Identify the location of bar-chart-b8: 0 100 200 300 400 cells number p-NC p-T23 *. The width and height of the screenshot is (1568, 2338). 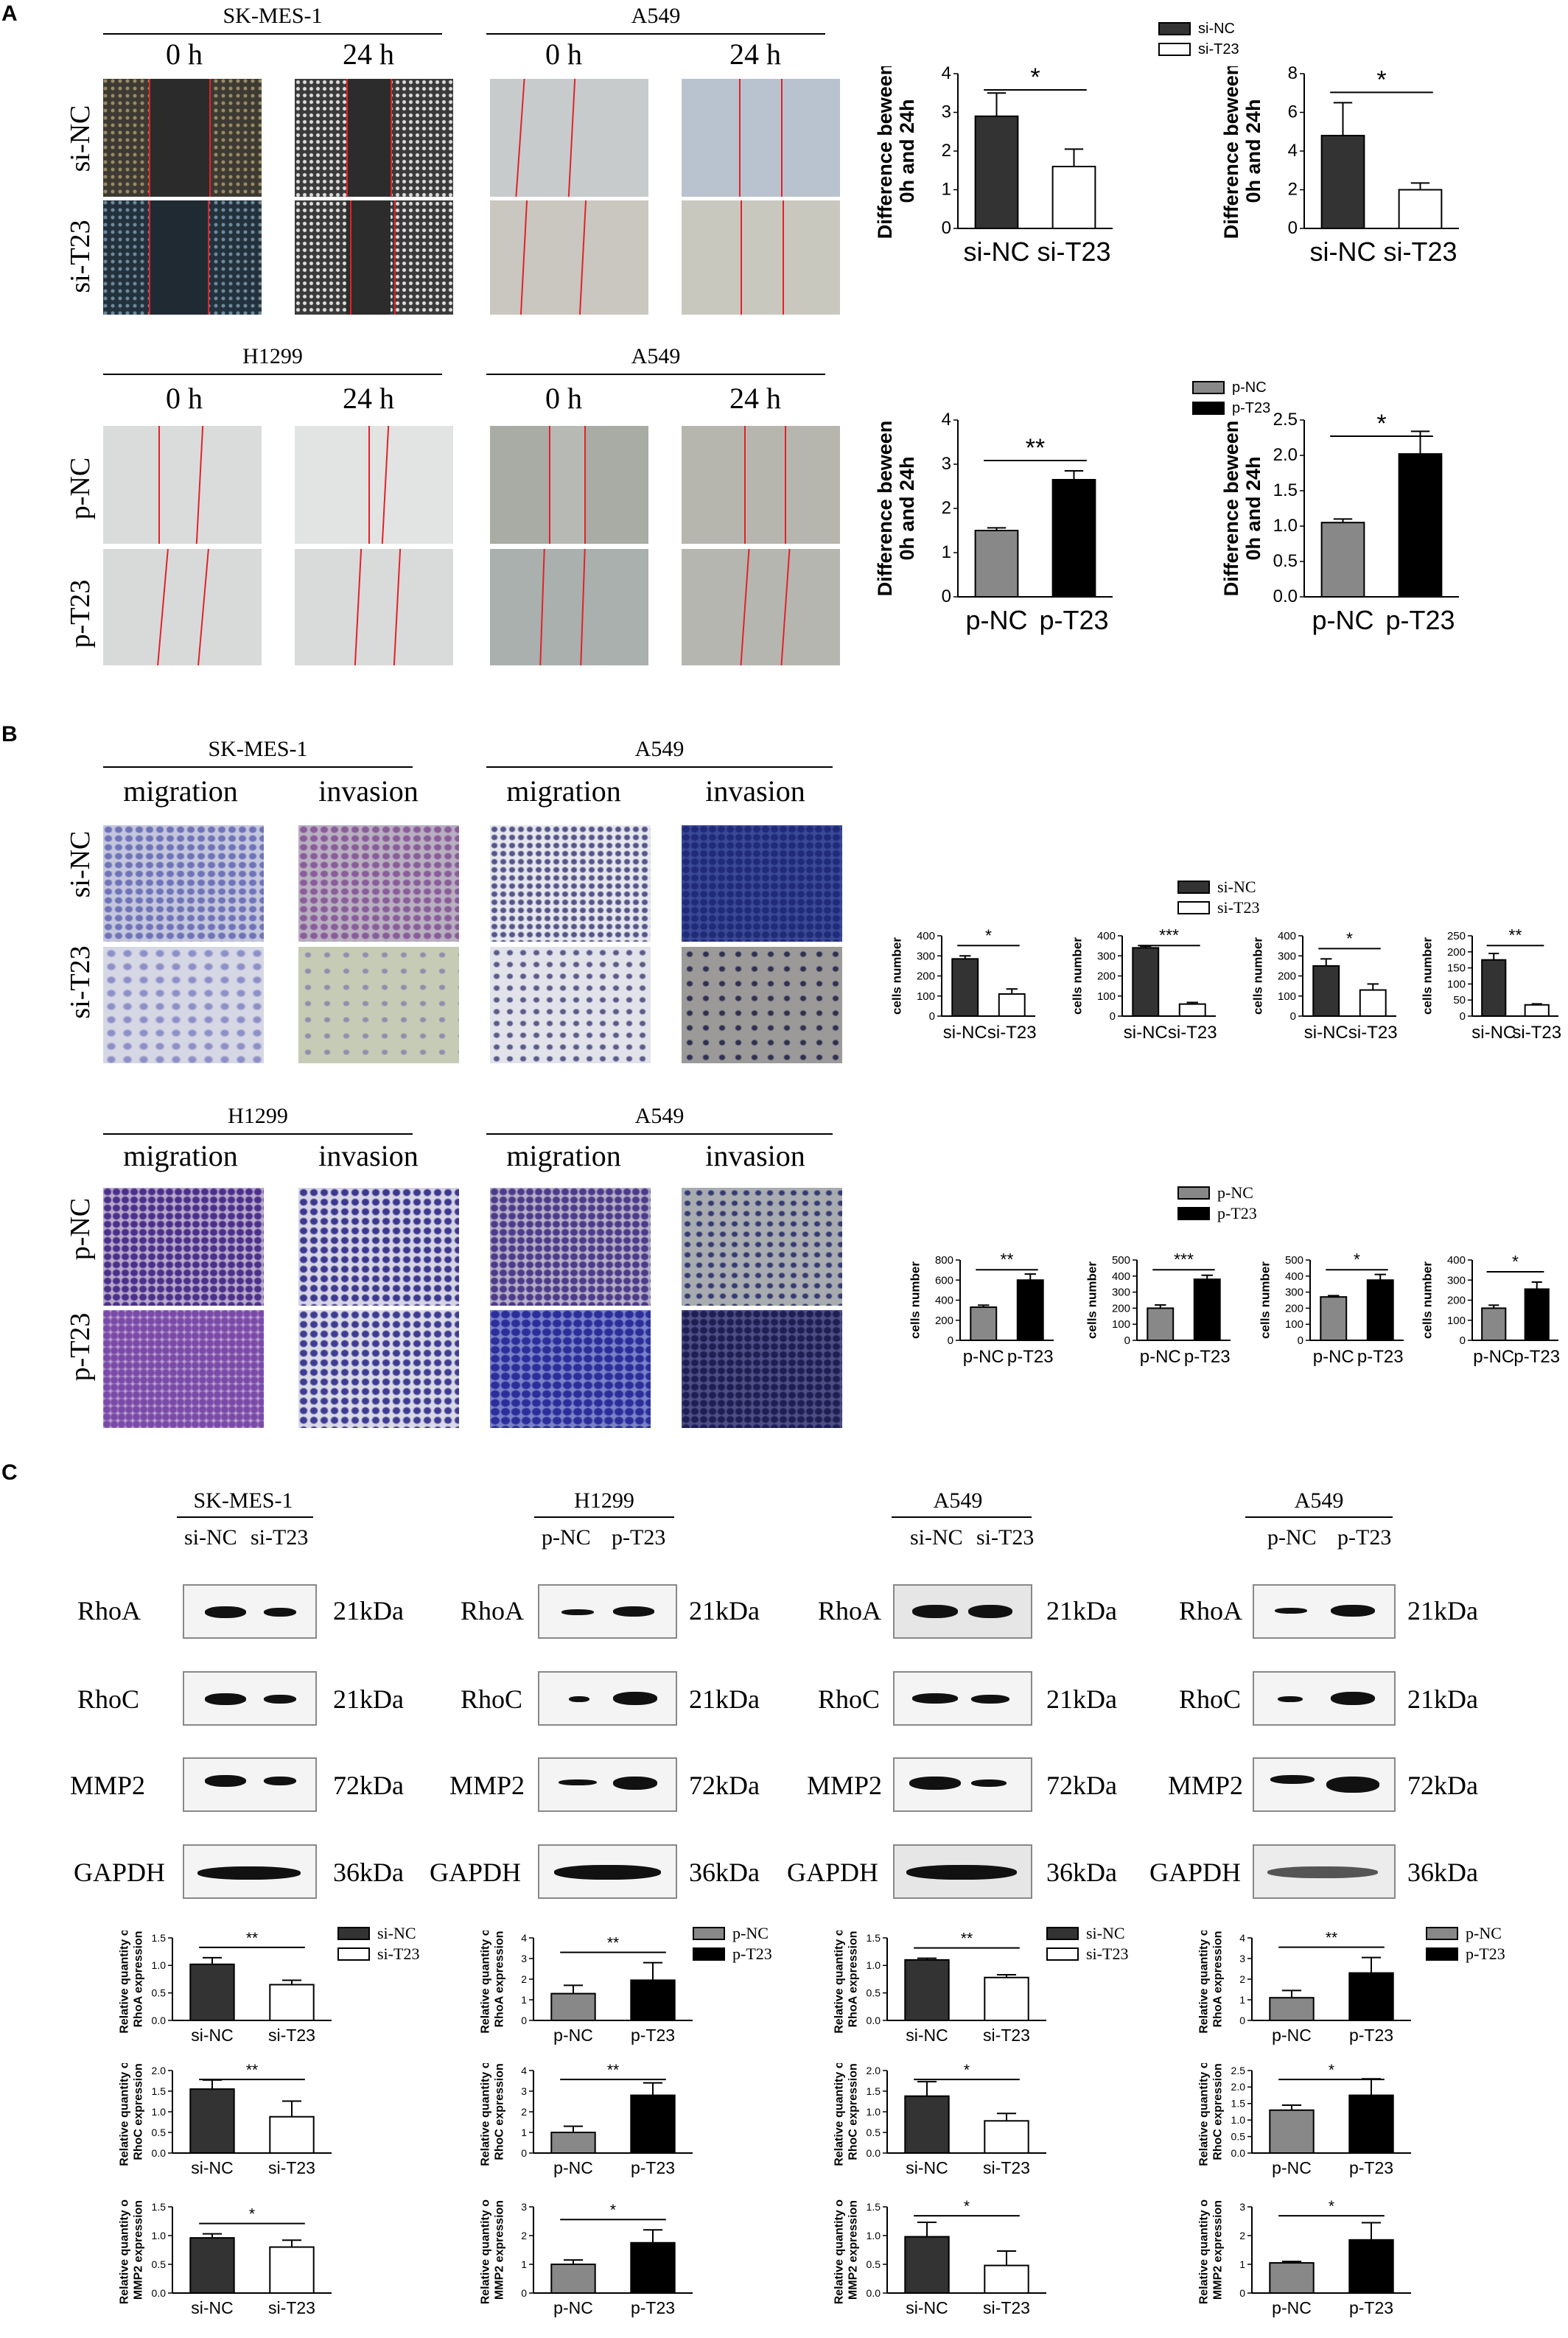
(1490, 1310).